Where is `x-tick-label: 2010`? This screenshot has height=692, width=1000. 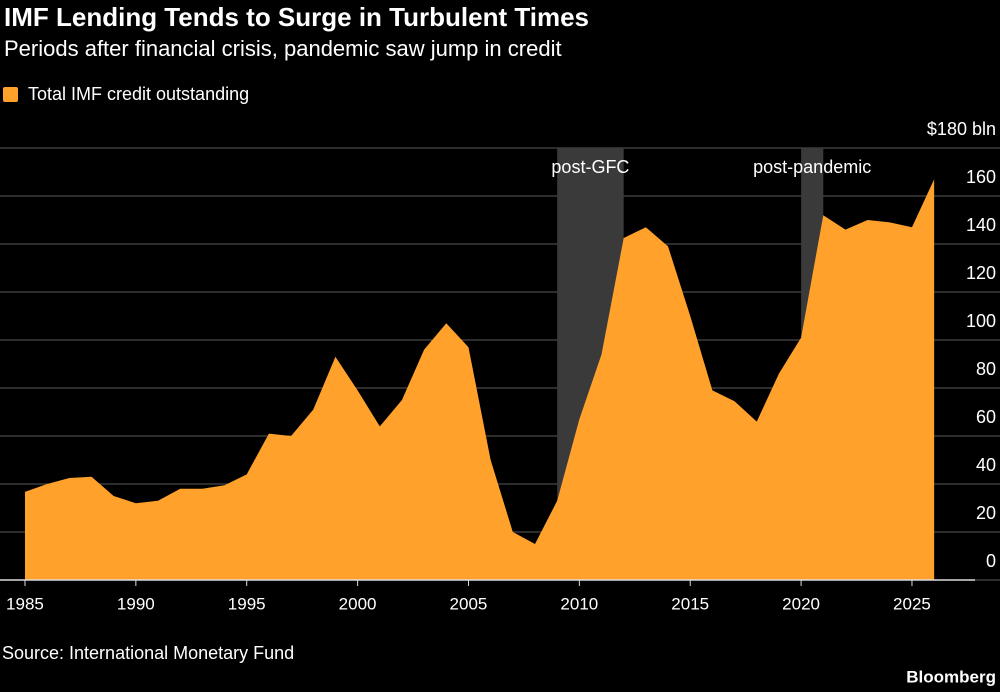 x-tick-label: 2010 is located at coordinates (579, 603).